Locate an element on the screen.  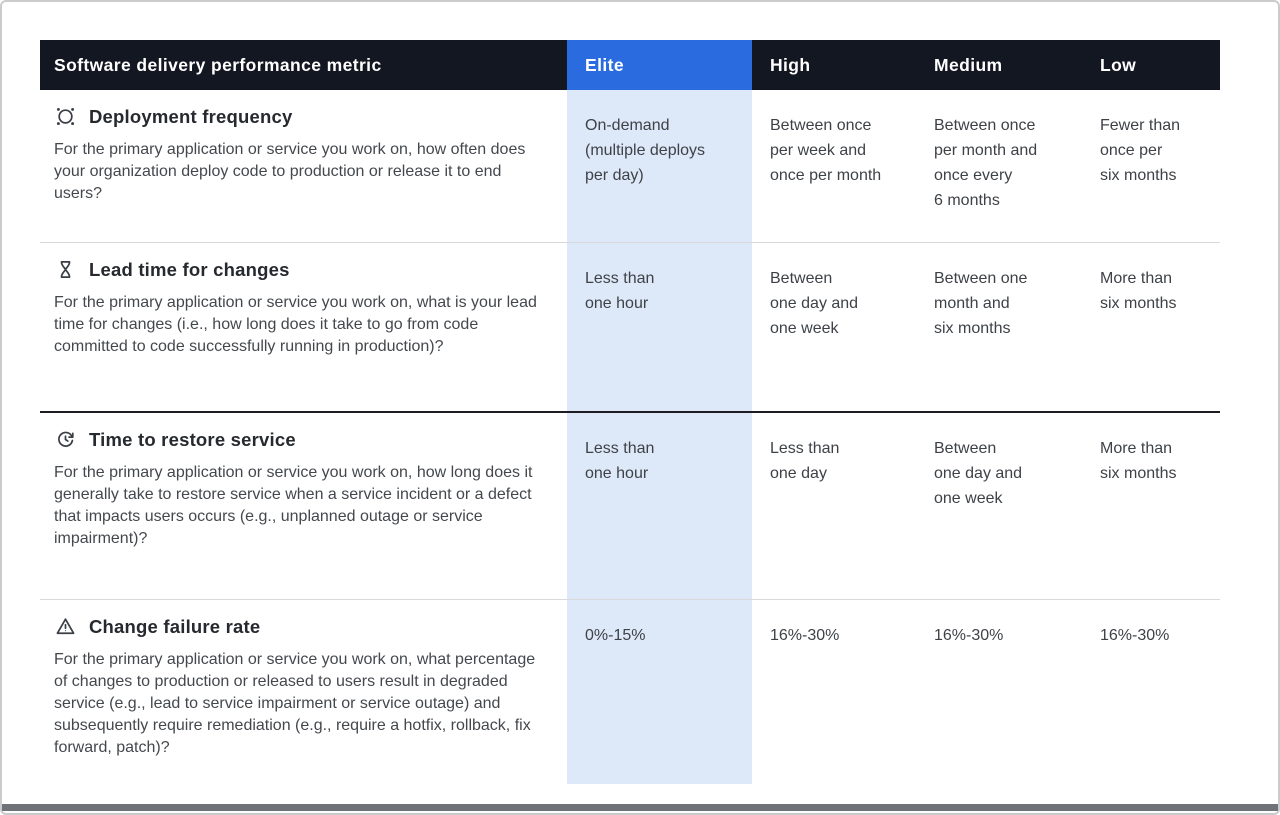
value-medium: Between one month and six months is located at coordinates (981, 303).